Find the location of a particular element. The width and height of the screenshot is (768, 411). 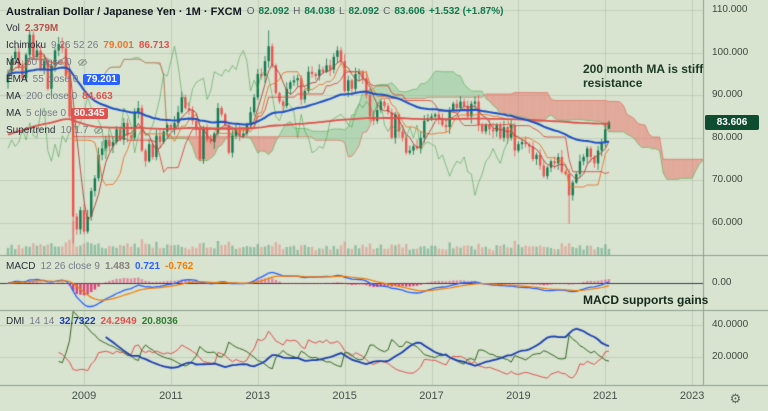

low-label: L is located at coordinates (341, 11).